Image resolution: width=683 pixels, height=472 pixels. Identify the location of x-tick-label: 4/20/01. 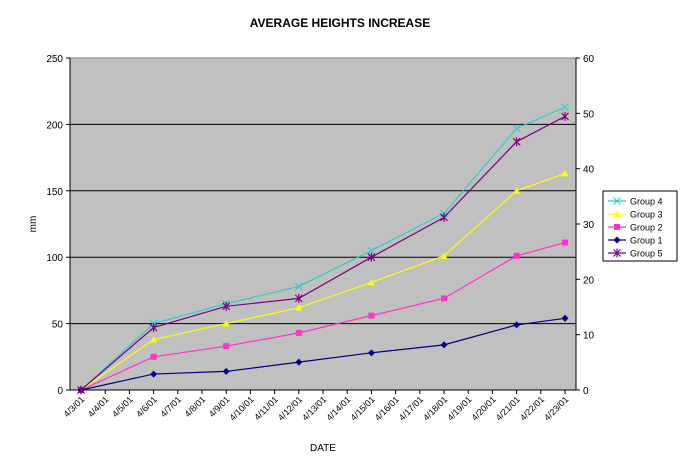
(484, 408).